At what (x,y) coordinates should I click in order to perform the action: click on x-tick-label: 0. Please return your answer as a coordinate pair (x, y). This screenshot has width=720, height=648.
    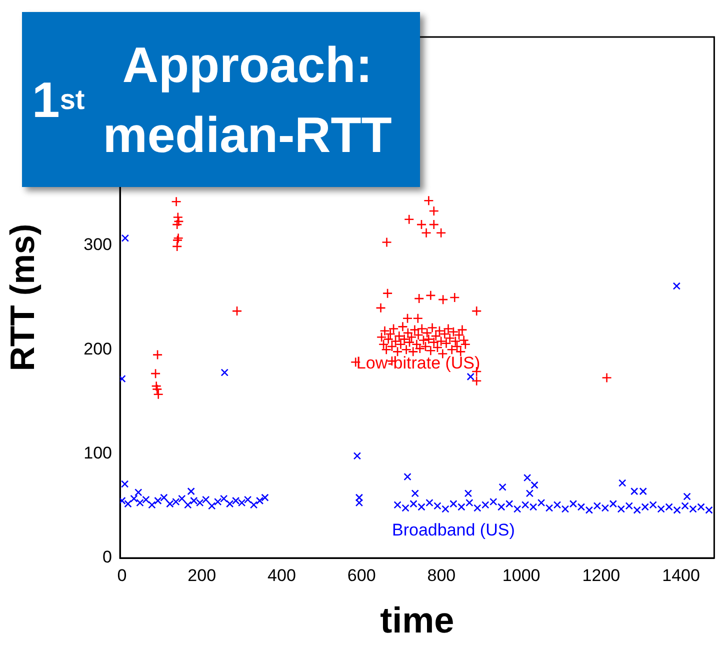
    Looking at the image, I should click on (122, 575).